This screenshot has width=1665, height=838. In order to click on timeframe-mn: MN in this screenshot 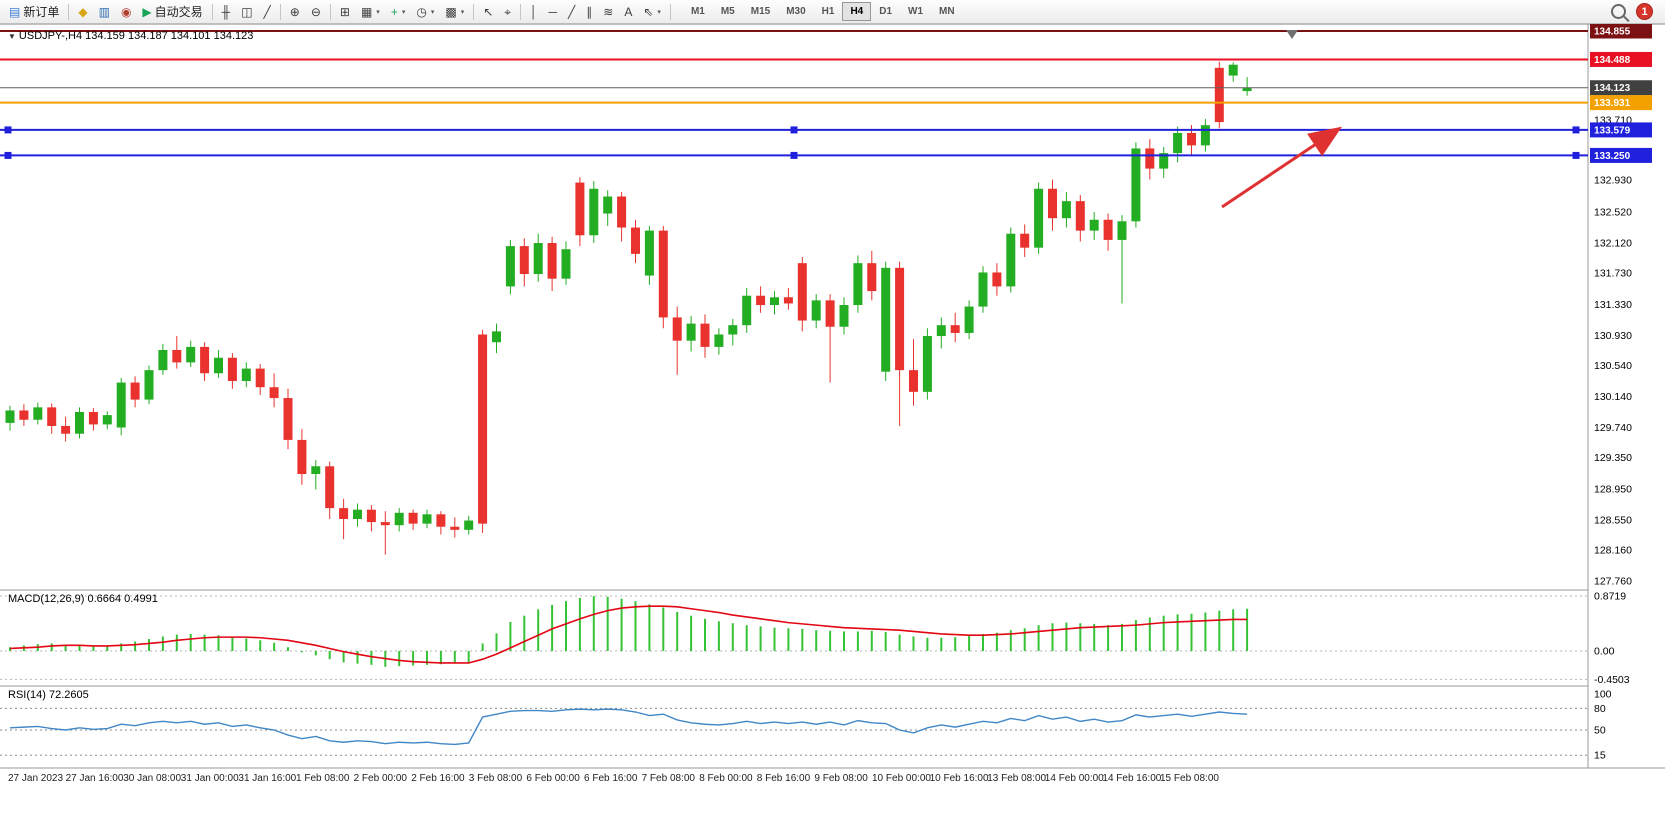, I will do `click(947, 11)`.